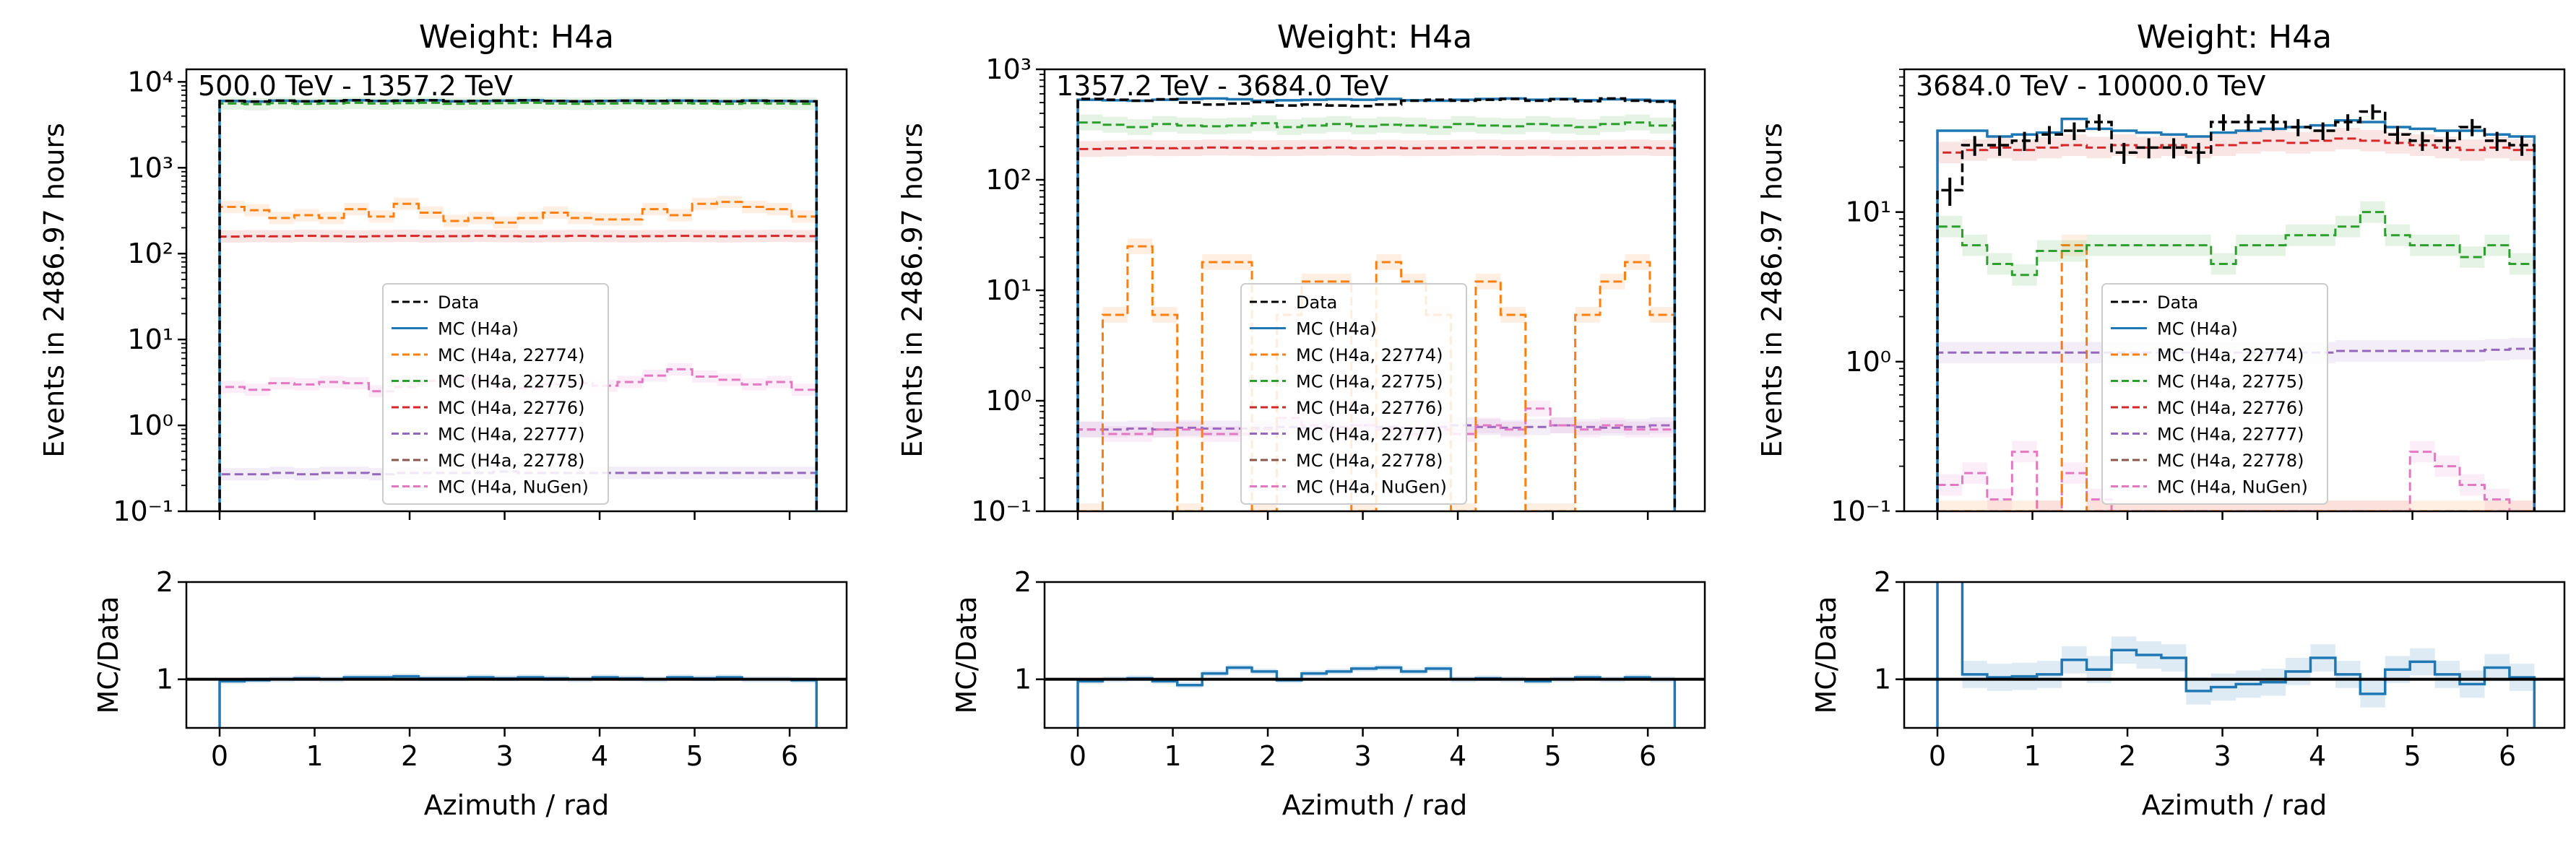 This screenshot has height=842, width=2576. Describe the element at coordinates (2222, 756) in the screenshot. I see `x-tick-label: 3` at that location.